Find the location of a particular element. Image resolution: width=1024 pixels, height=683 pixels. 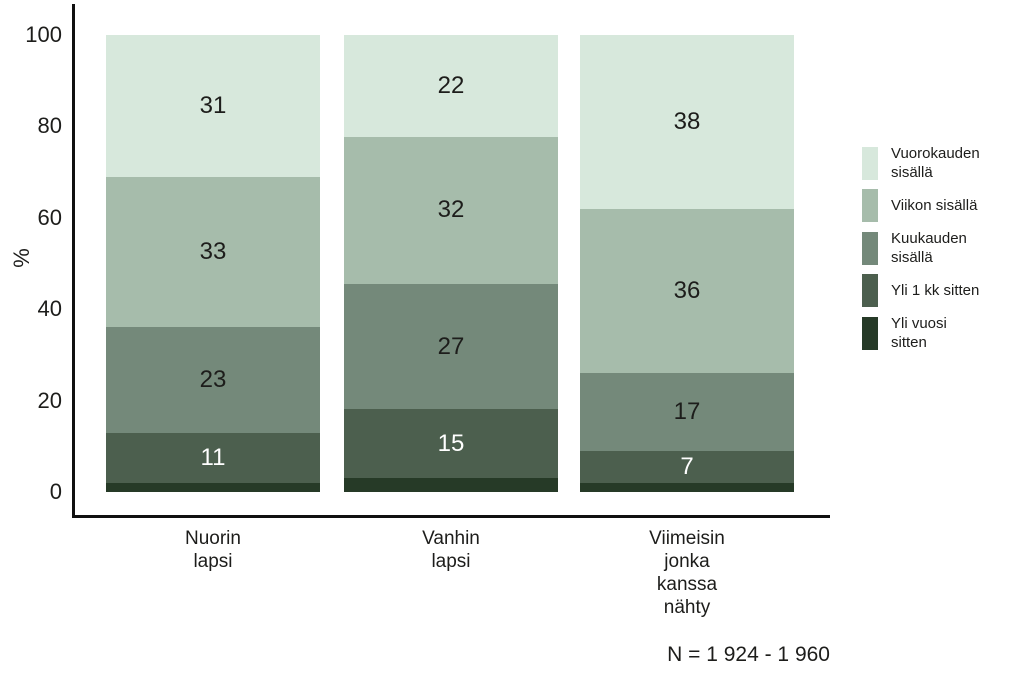

bar-segment: 15 is located at coordinates (451, 443).